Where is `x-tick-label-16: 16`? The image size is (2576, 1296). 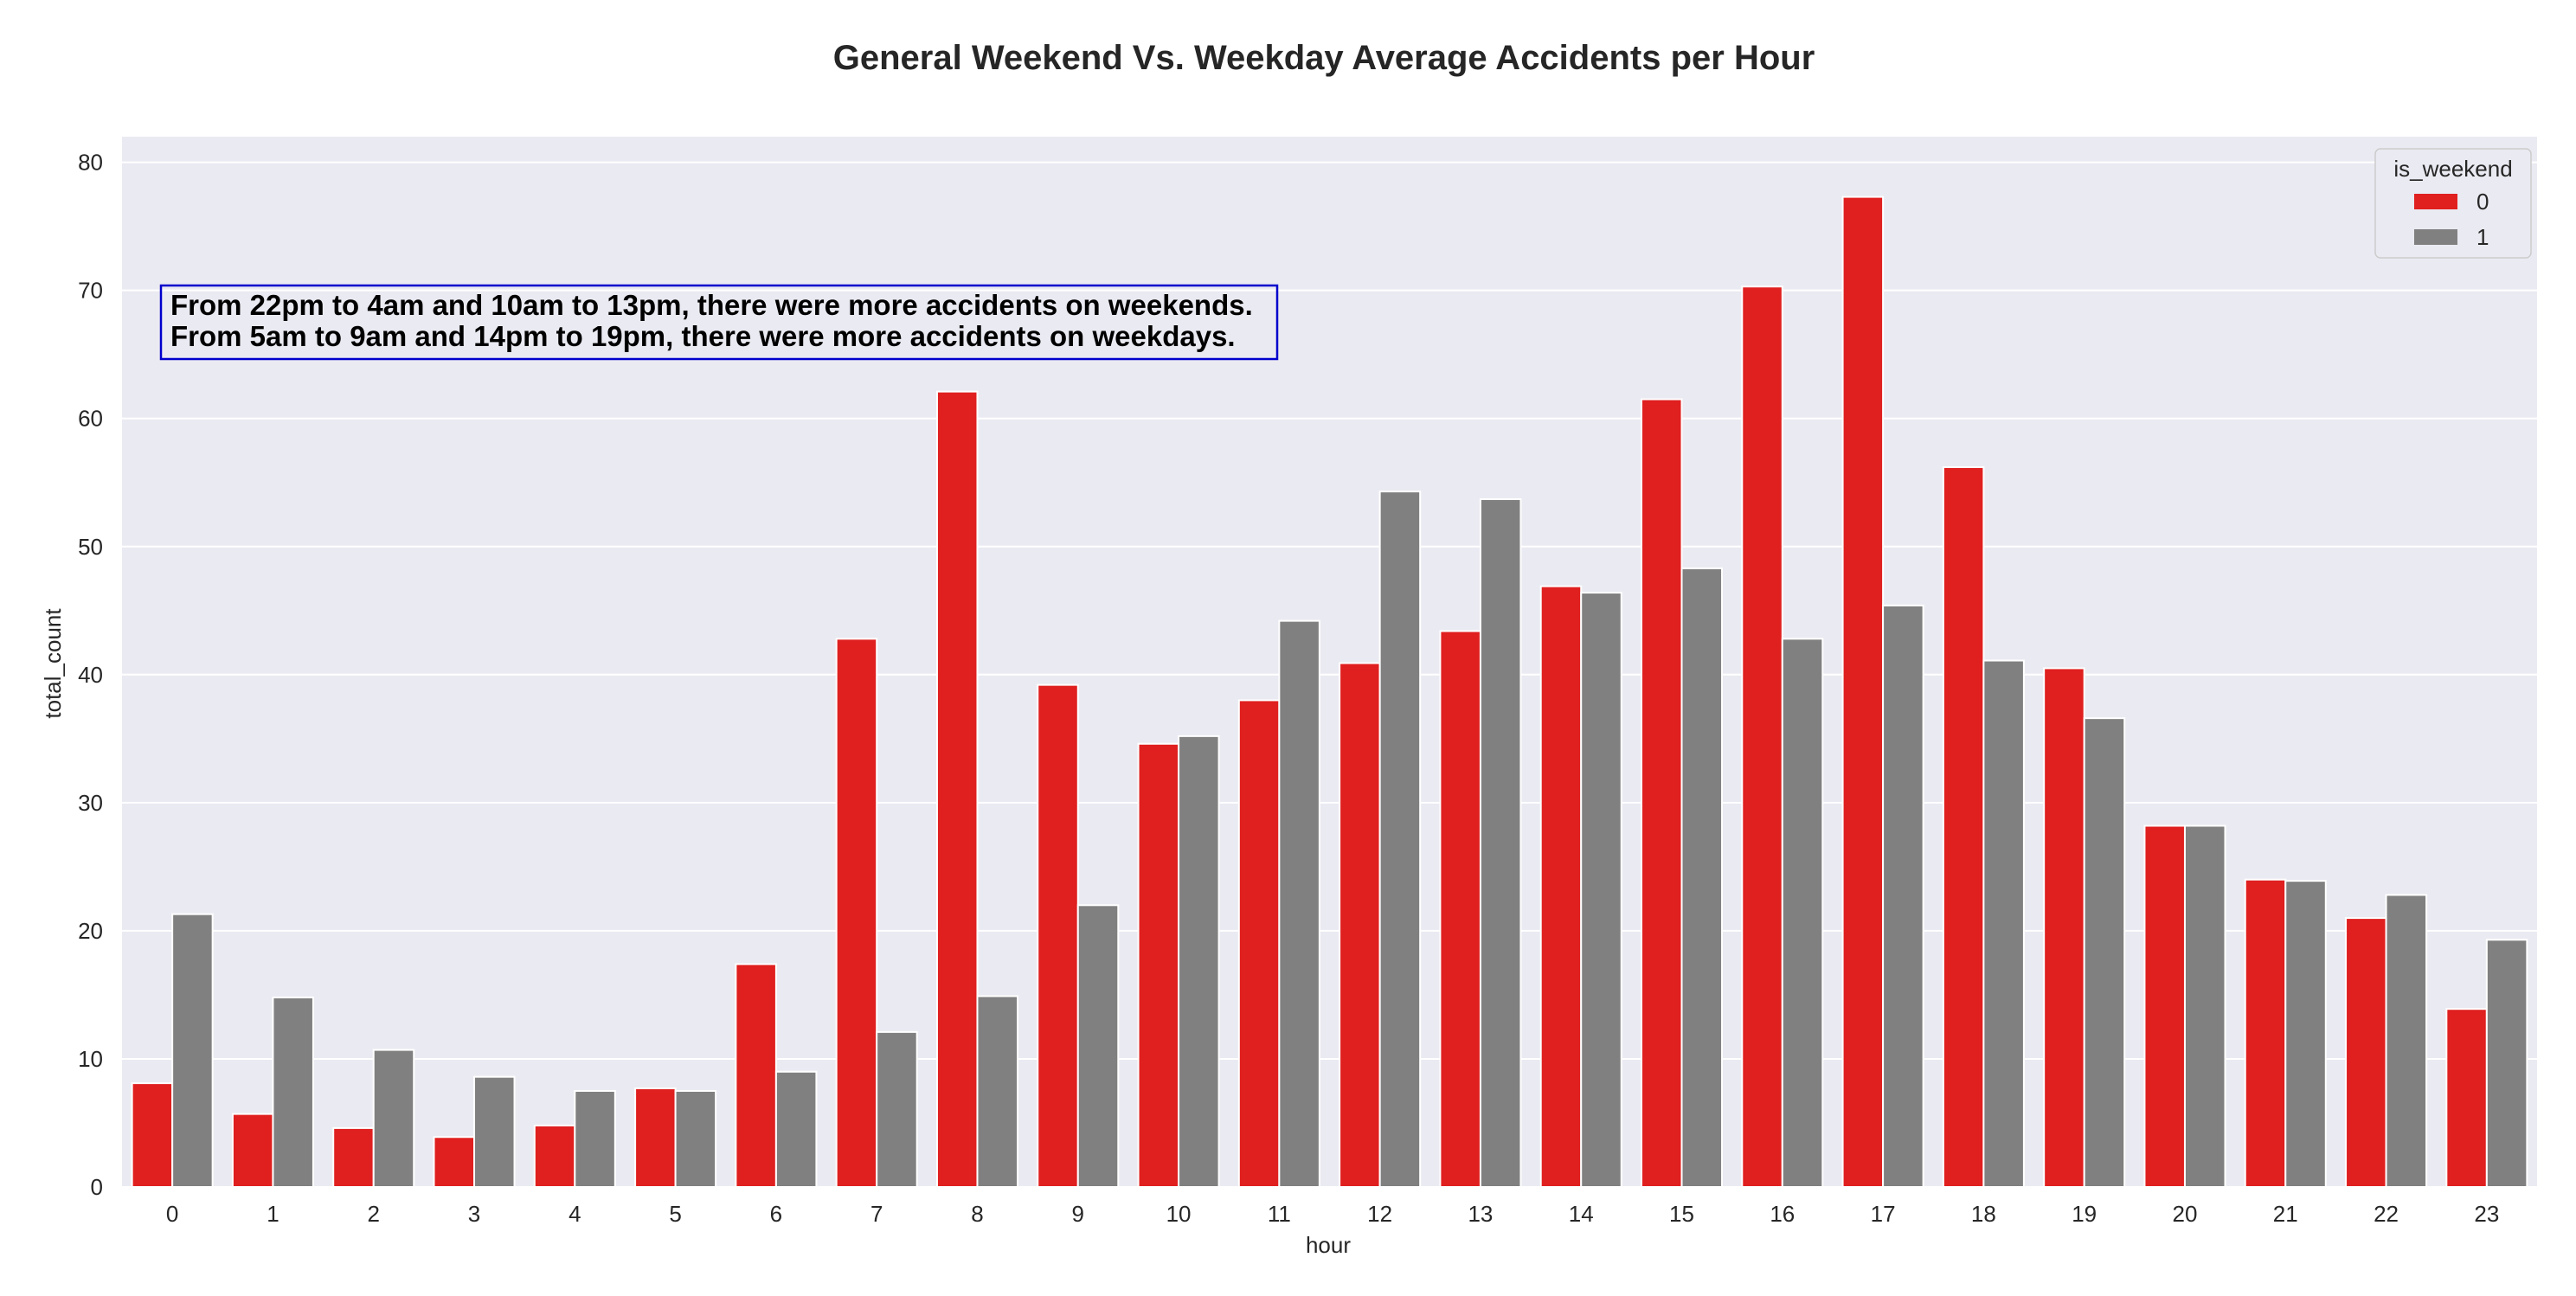 x-tick-label-16: 16 is located at coordinates (1783, 1214).